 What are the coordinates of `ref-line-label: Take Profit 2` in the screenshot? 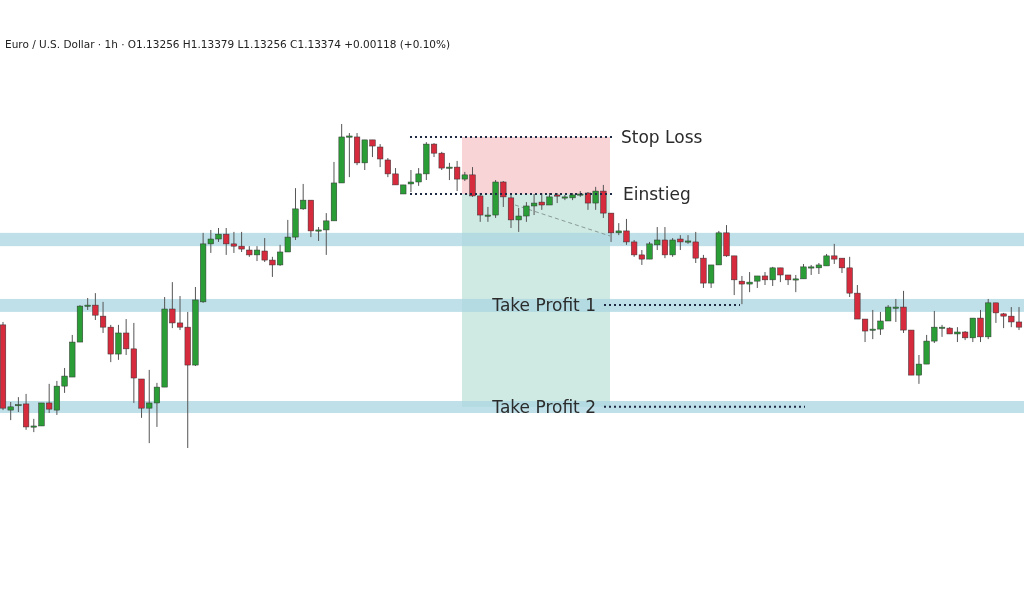 It's located at (543, 406).